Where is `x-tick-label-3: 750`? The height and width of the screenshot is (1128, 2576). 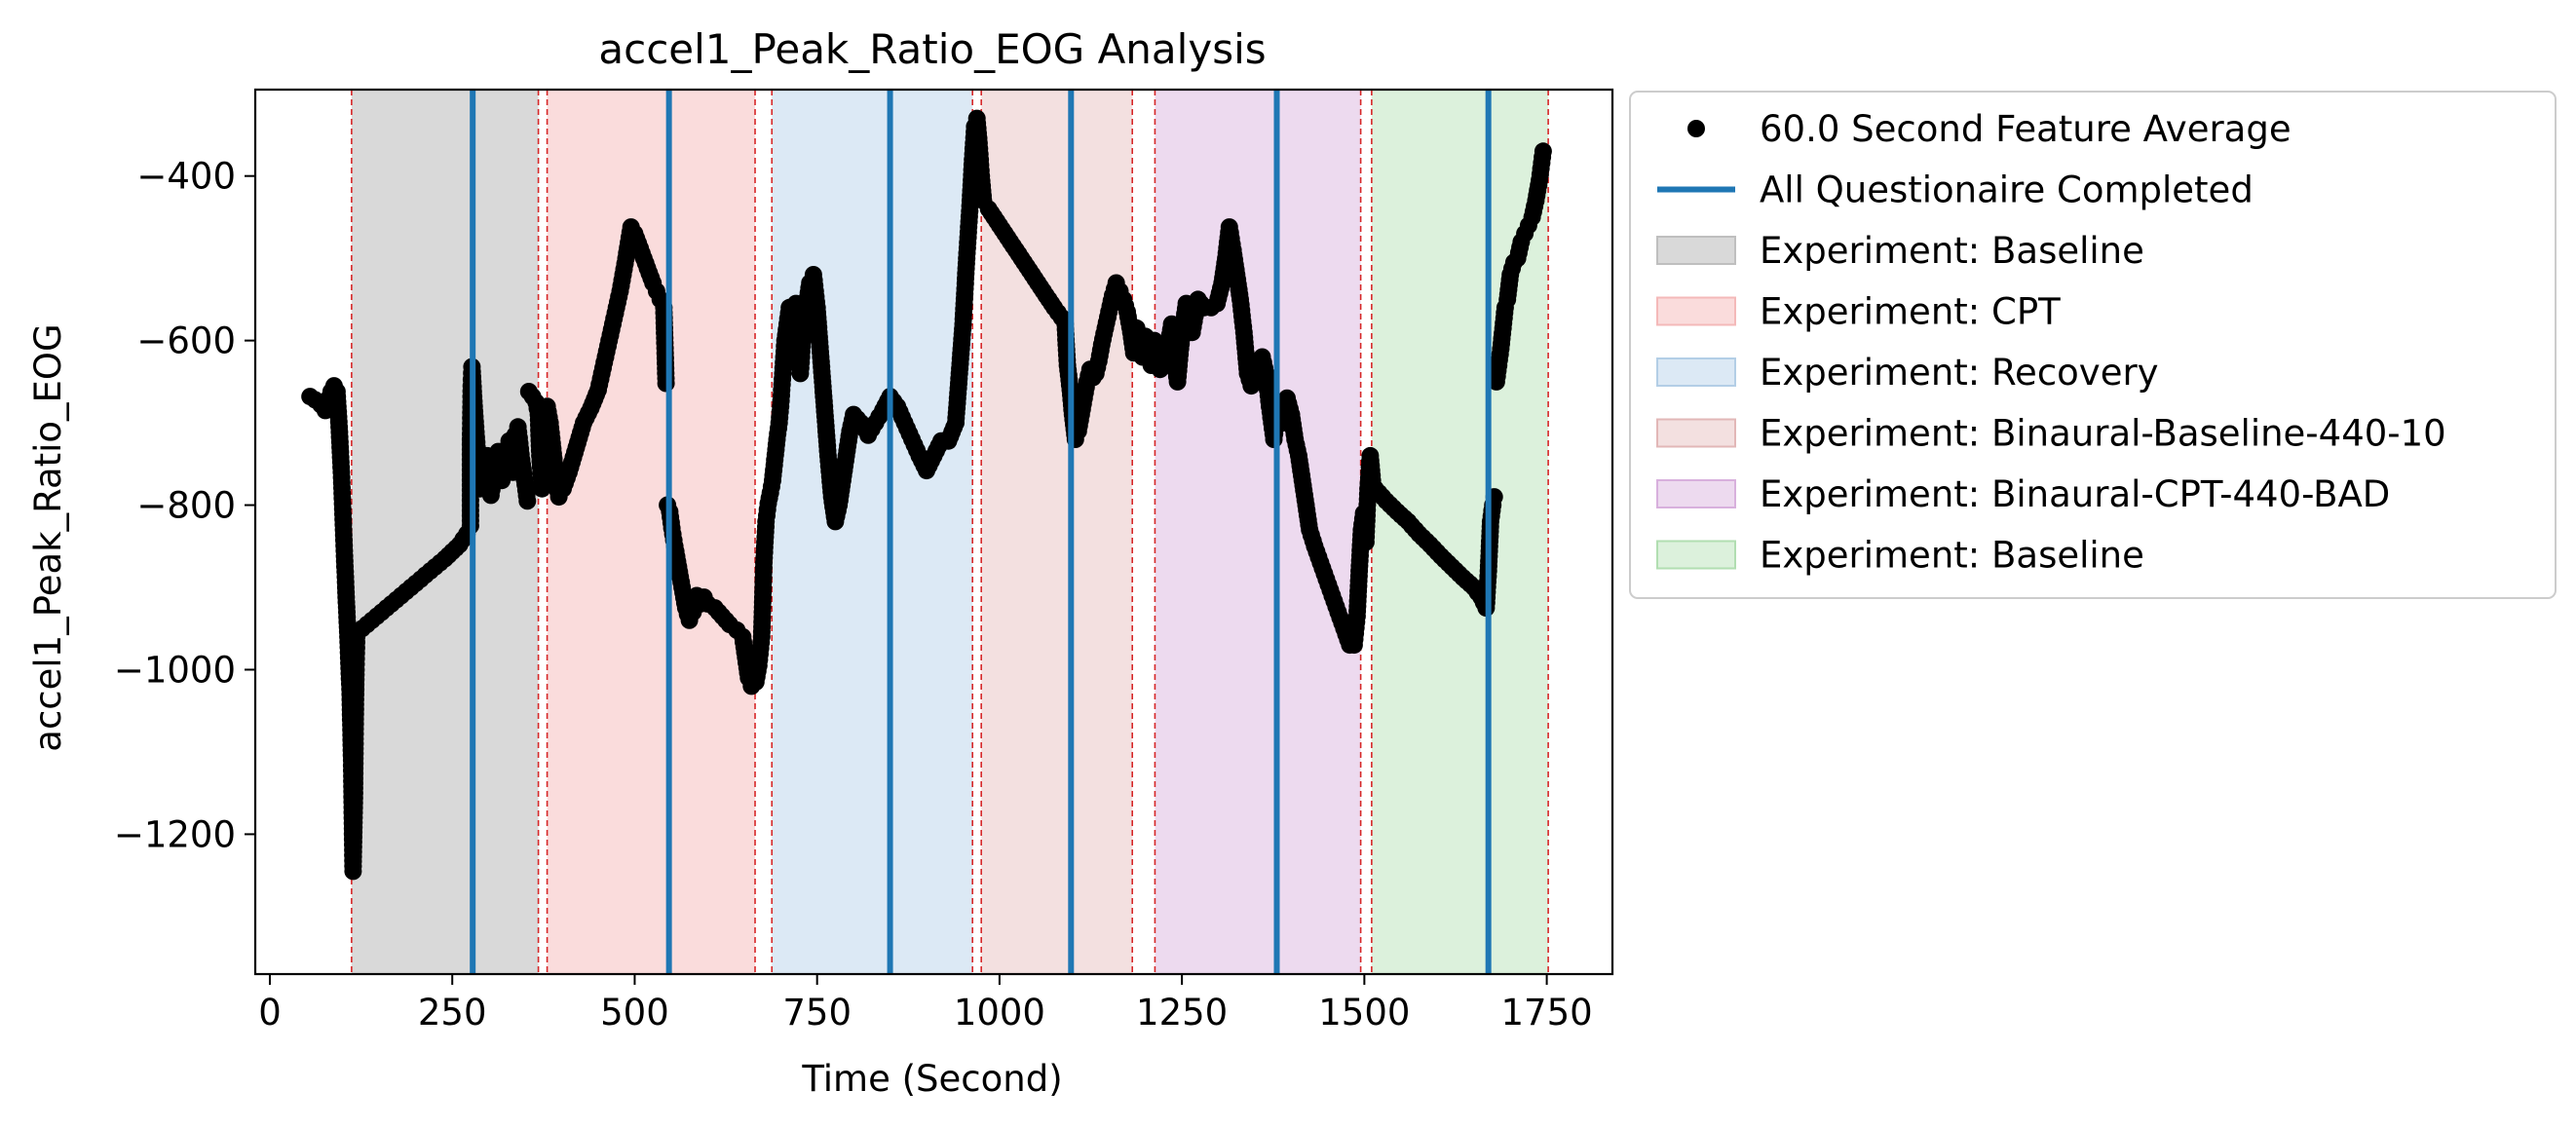
x-tick-label-3: 750 is located at coordinates (817, 1013).